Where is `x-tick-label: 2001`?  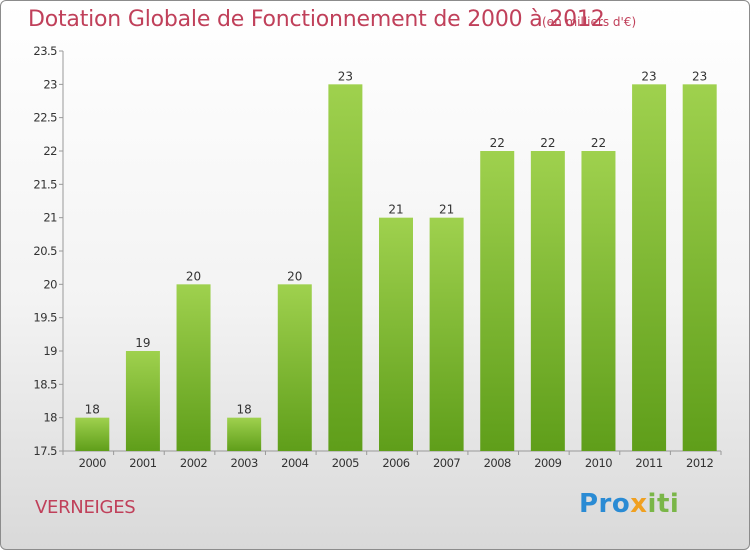 x-tick-label: 2001 is located at coordinates (142, 463).